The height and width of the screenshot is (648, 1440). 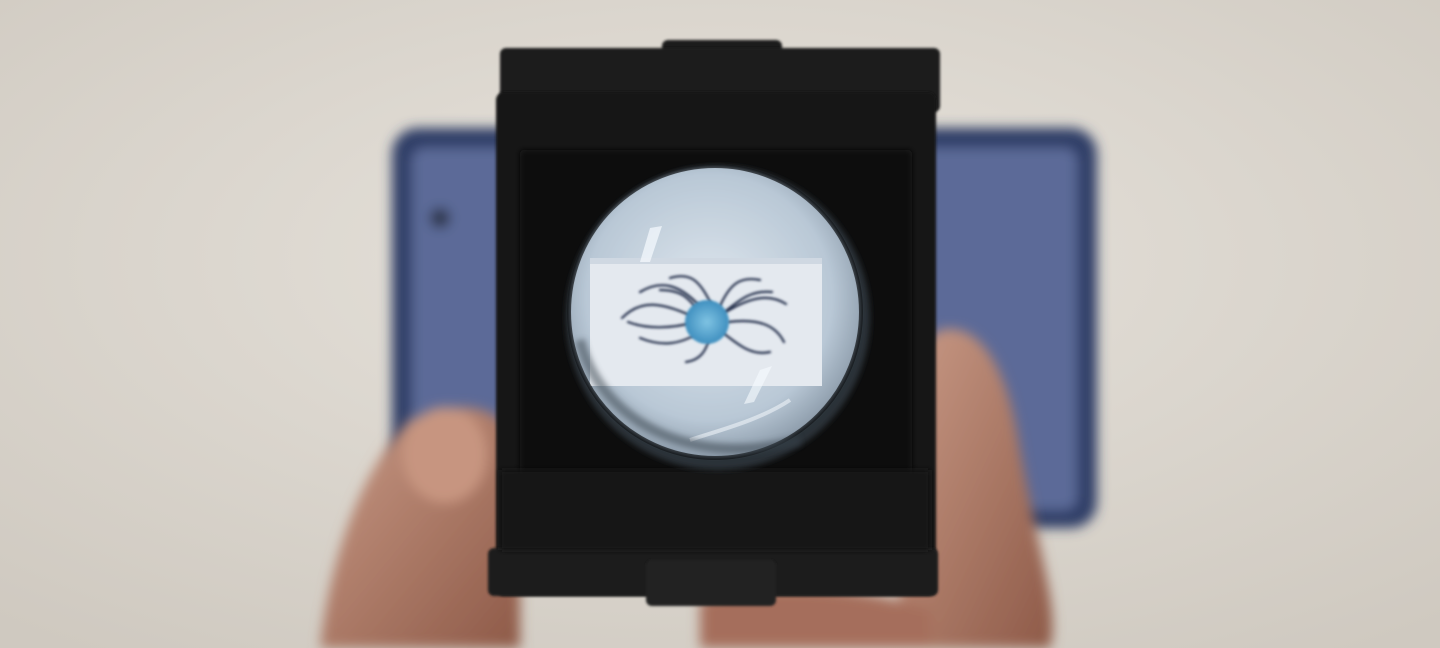 What do you see at coordinates (707, 322) in the screenshot?
I see `center-blob` at bounding box center [707, 322].